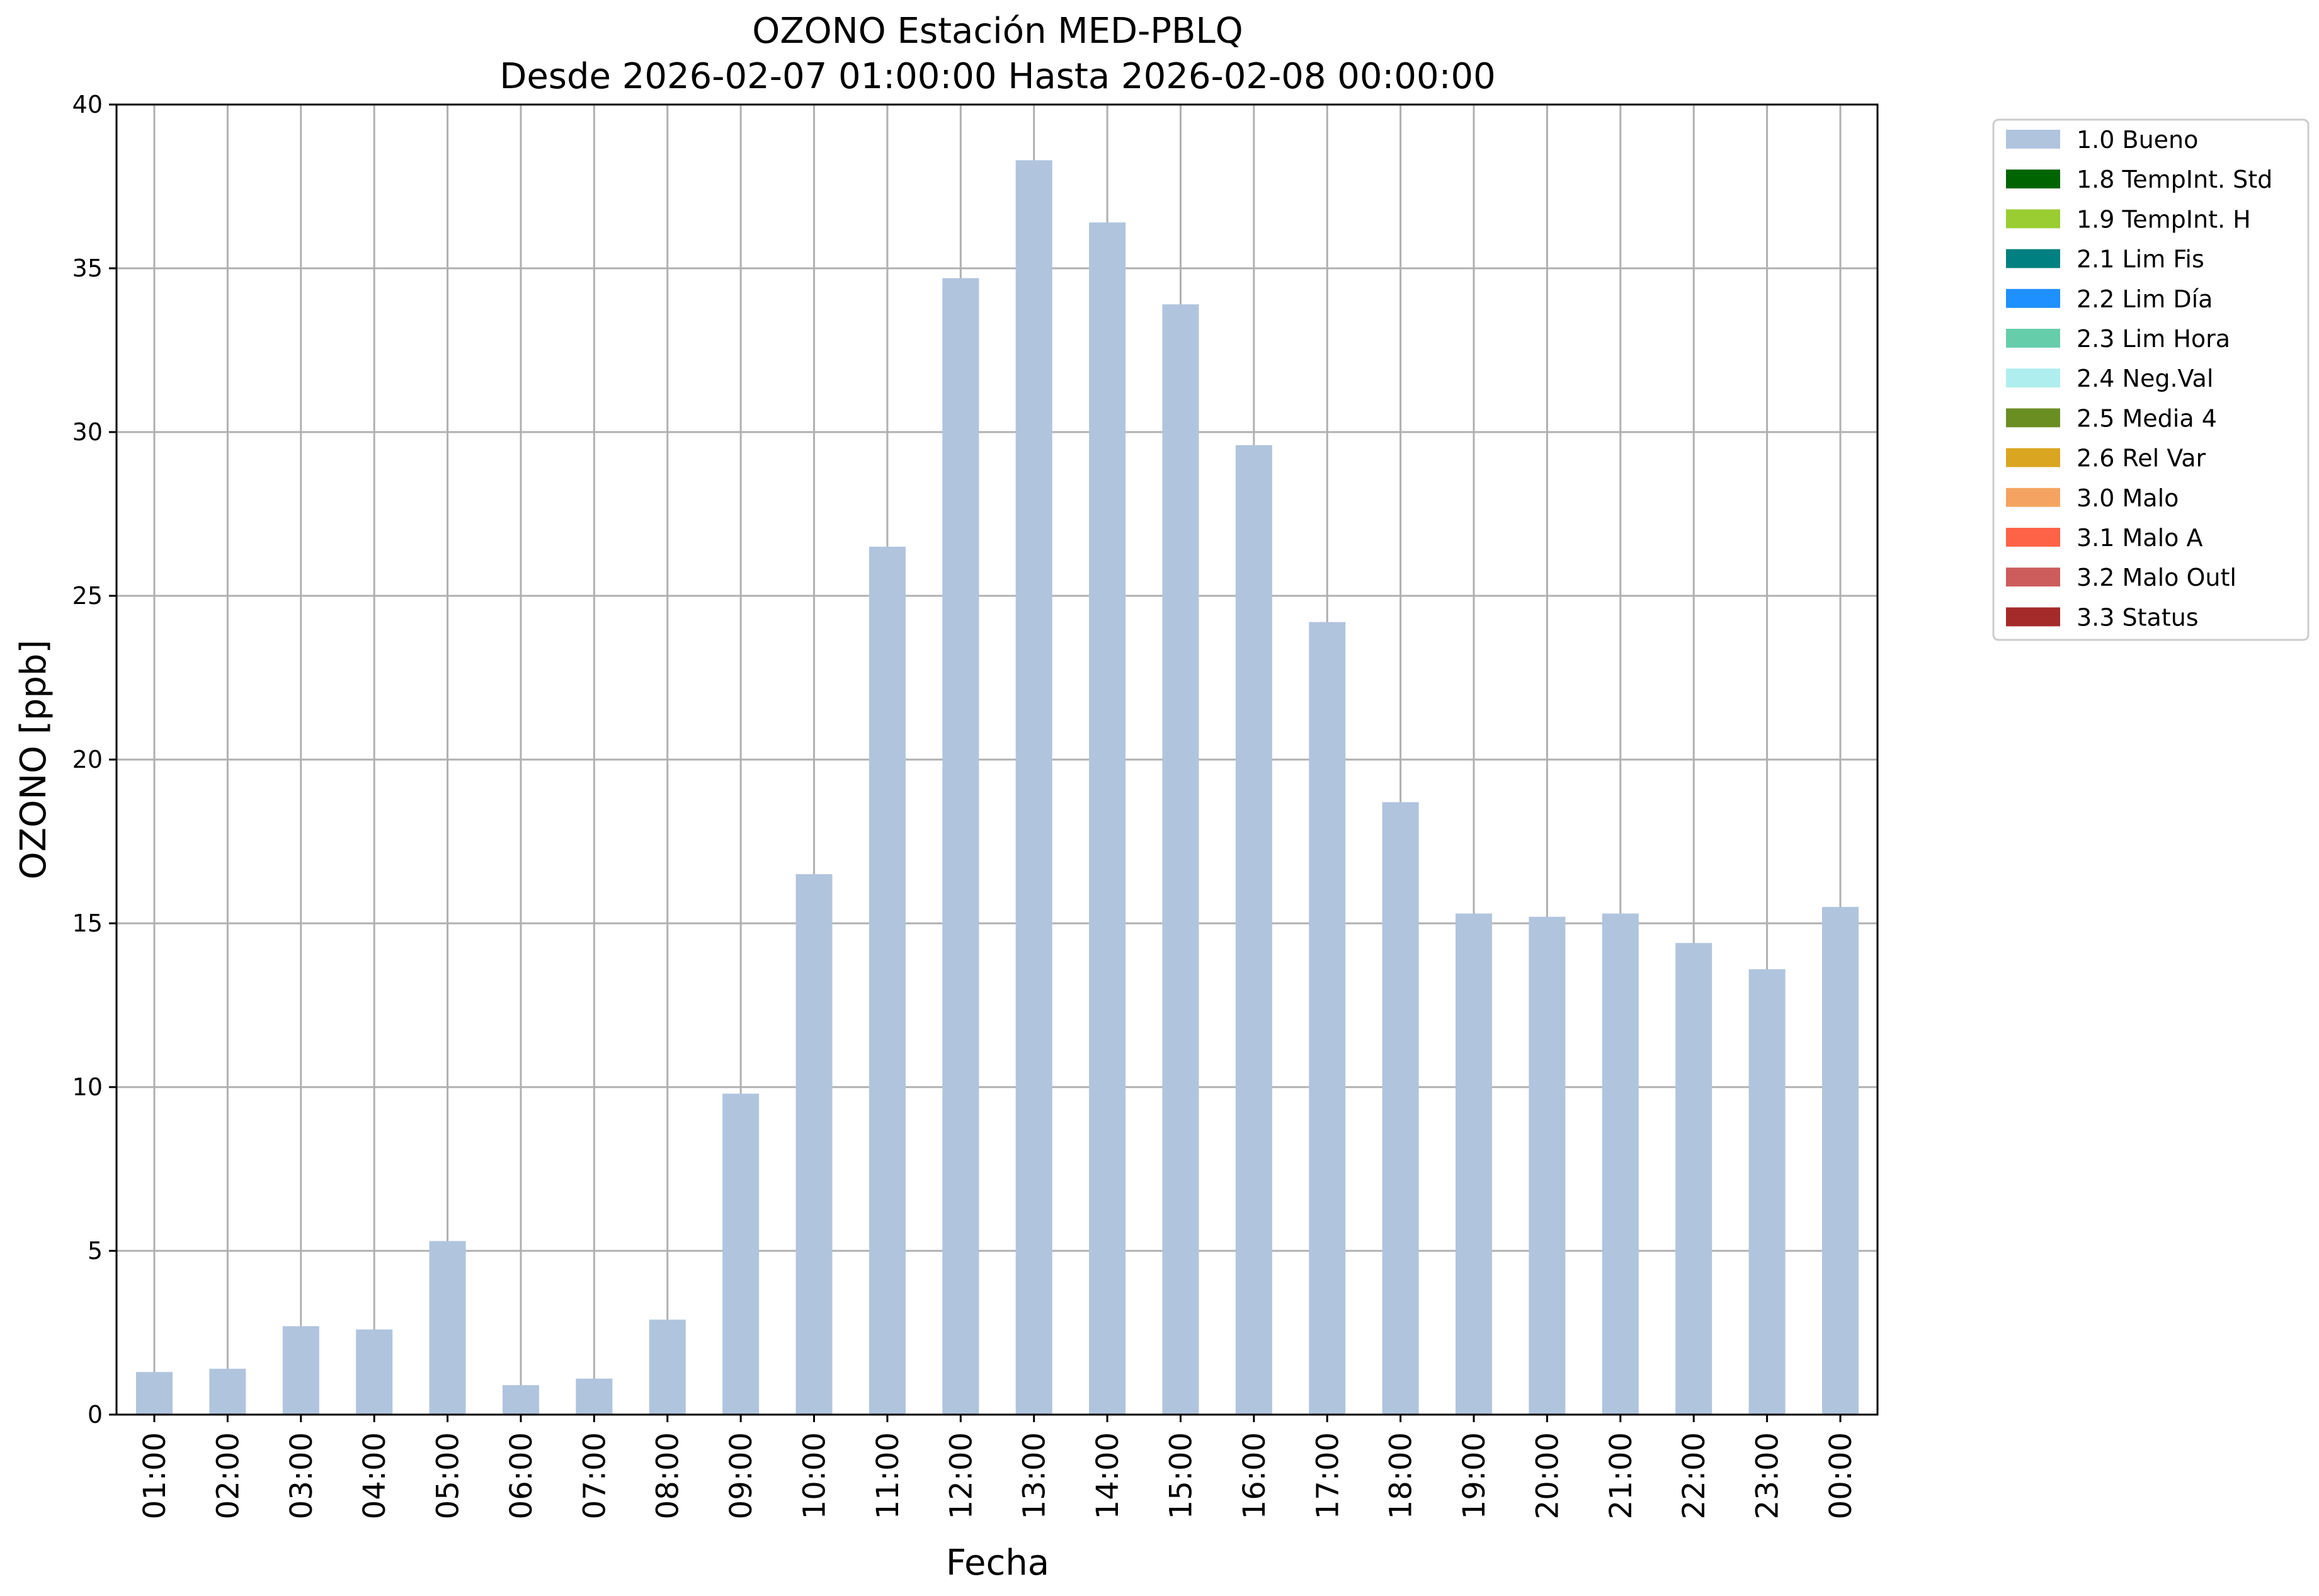  Describe the element at coordinates (87, 104) in the screenshot. I see `y-tick-label: 40` at that location.